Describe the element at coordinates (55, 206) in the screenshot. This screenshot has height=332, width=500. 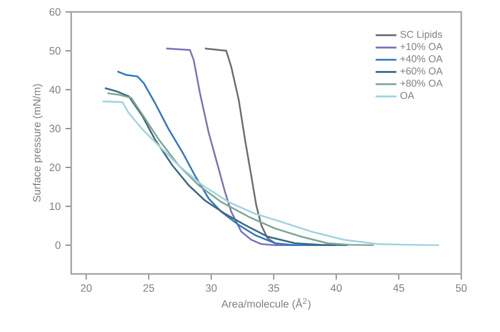
I see `y-tick-label: 10` at that location.